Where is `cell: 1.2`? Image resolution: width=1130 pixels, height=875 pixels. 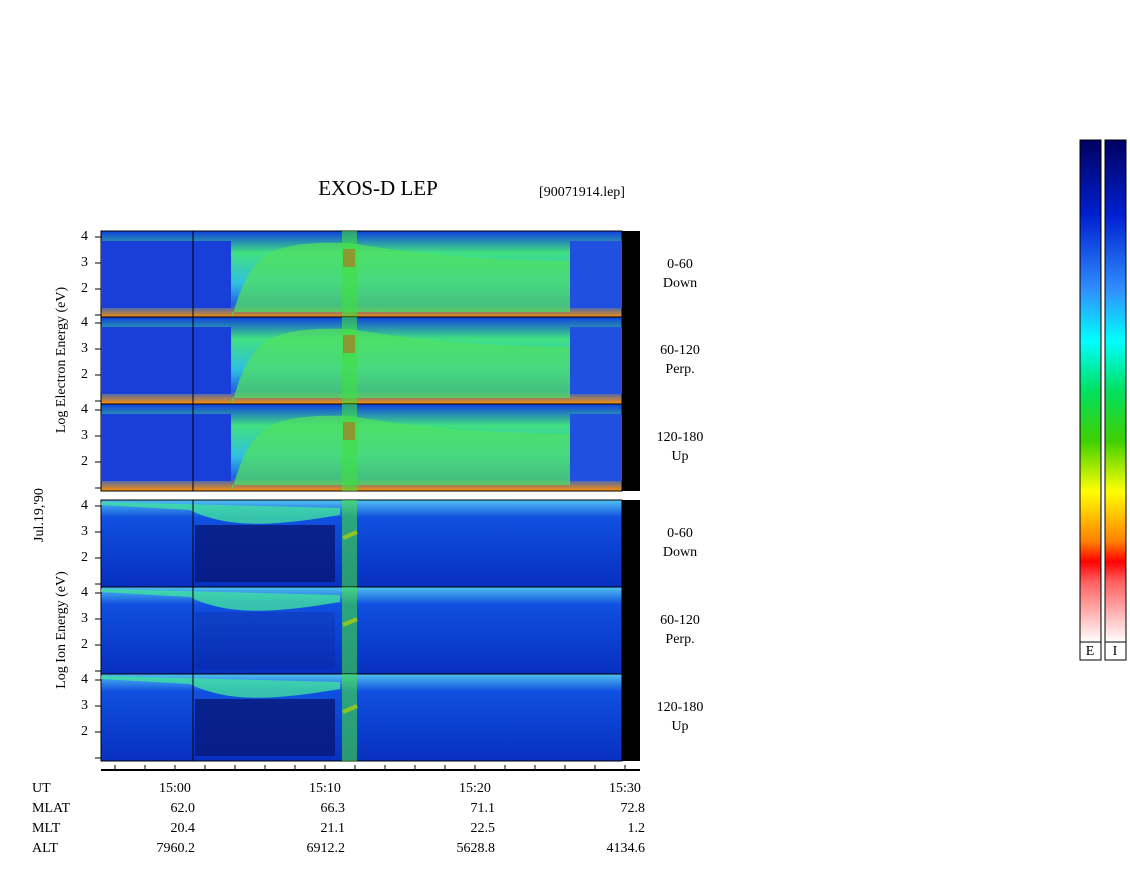 cell: 1.2 is located at coordinates (637, 828).